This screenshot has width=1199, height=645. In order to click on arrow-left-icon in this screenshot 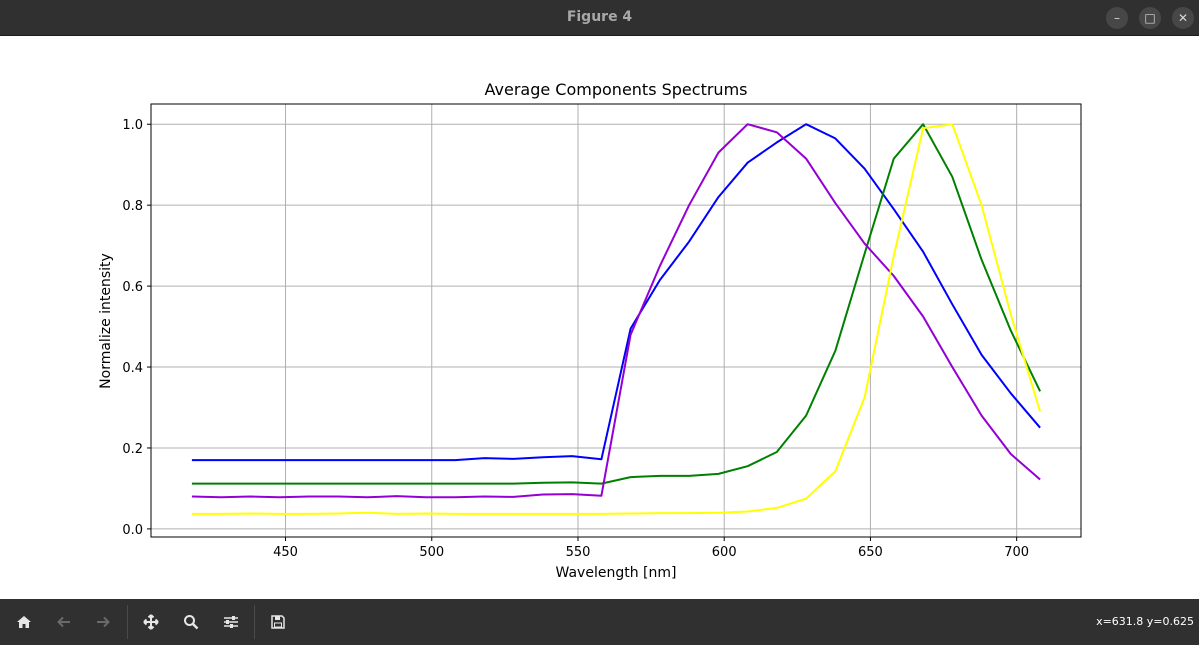, I will do `click(63, 622)`.